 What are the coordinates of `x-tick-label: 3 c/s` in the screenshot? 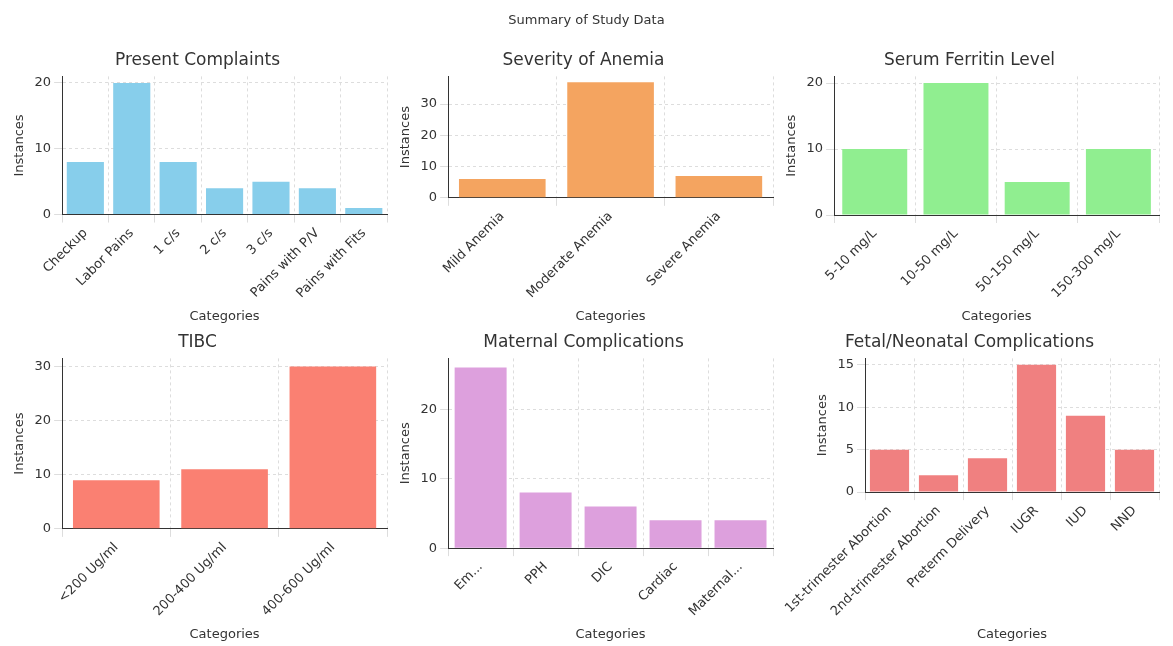 It's located at (259, 241).